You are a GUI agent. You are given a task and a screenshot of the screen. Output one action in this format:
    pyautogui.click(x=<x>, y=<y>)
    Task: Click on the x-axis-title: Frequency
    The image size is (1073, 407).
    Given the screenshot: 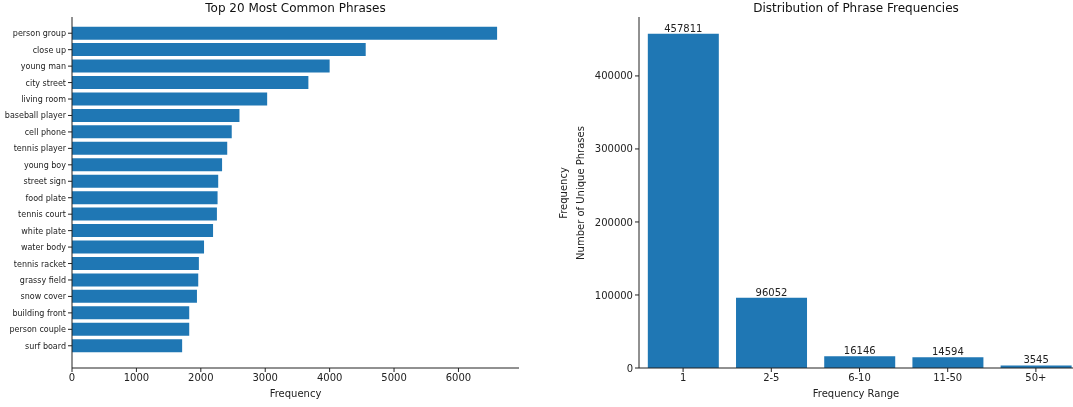 What is the action you would take?
    pyautogui.click(x=295, y=393)
    